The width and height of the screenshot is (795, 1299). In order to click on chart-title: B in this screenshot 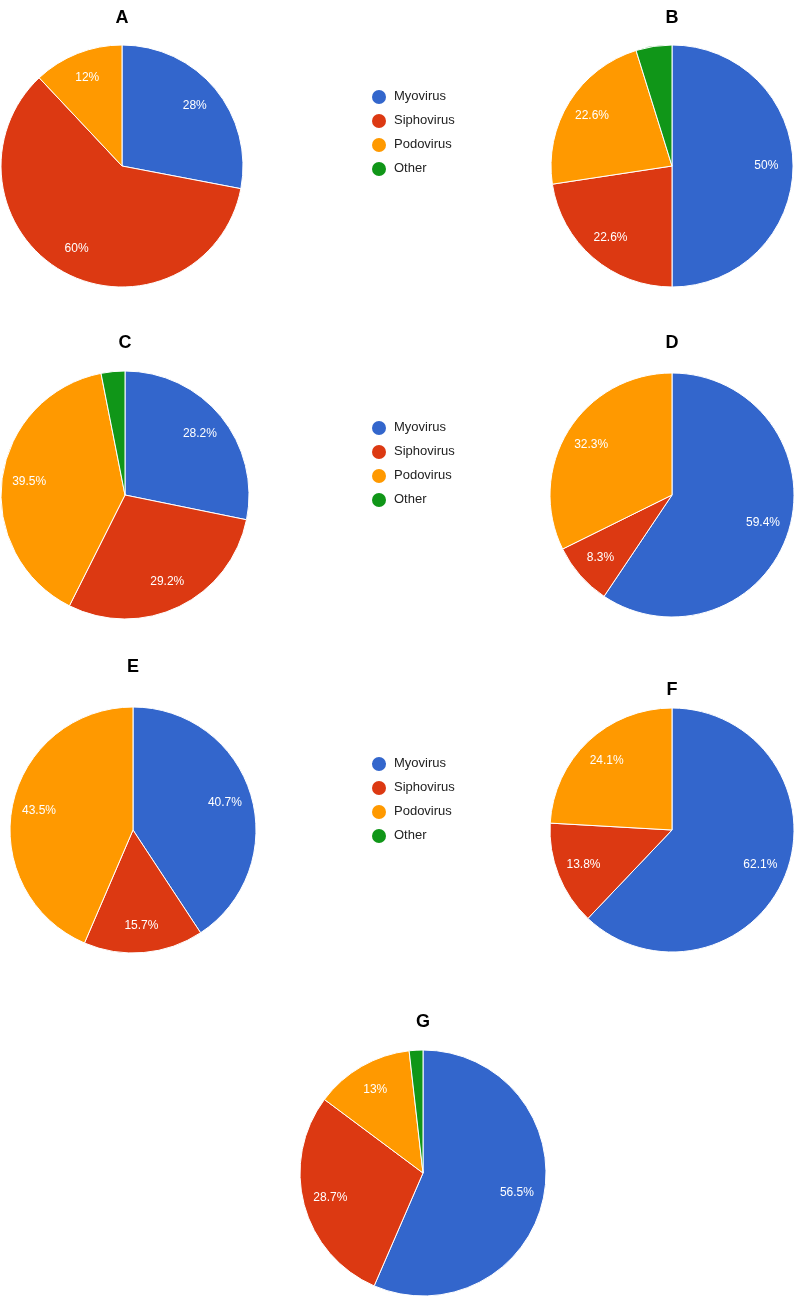, I will do `click(672, 16)`.